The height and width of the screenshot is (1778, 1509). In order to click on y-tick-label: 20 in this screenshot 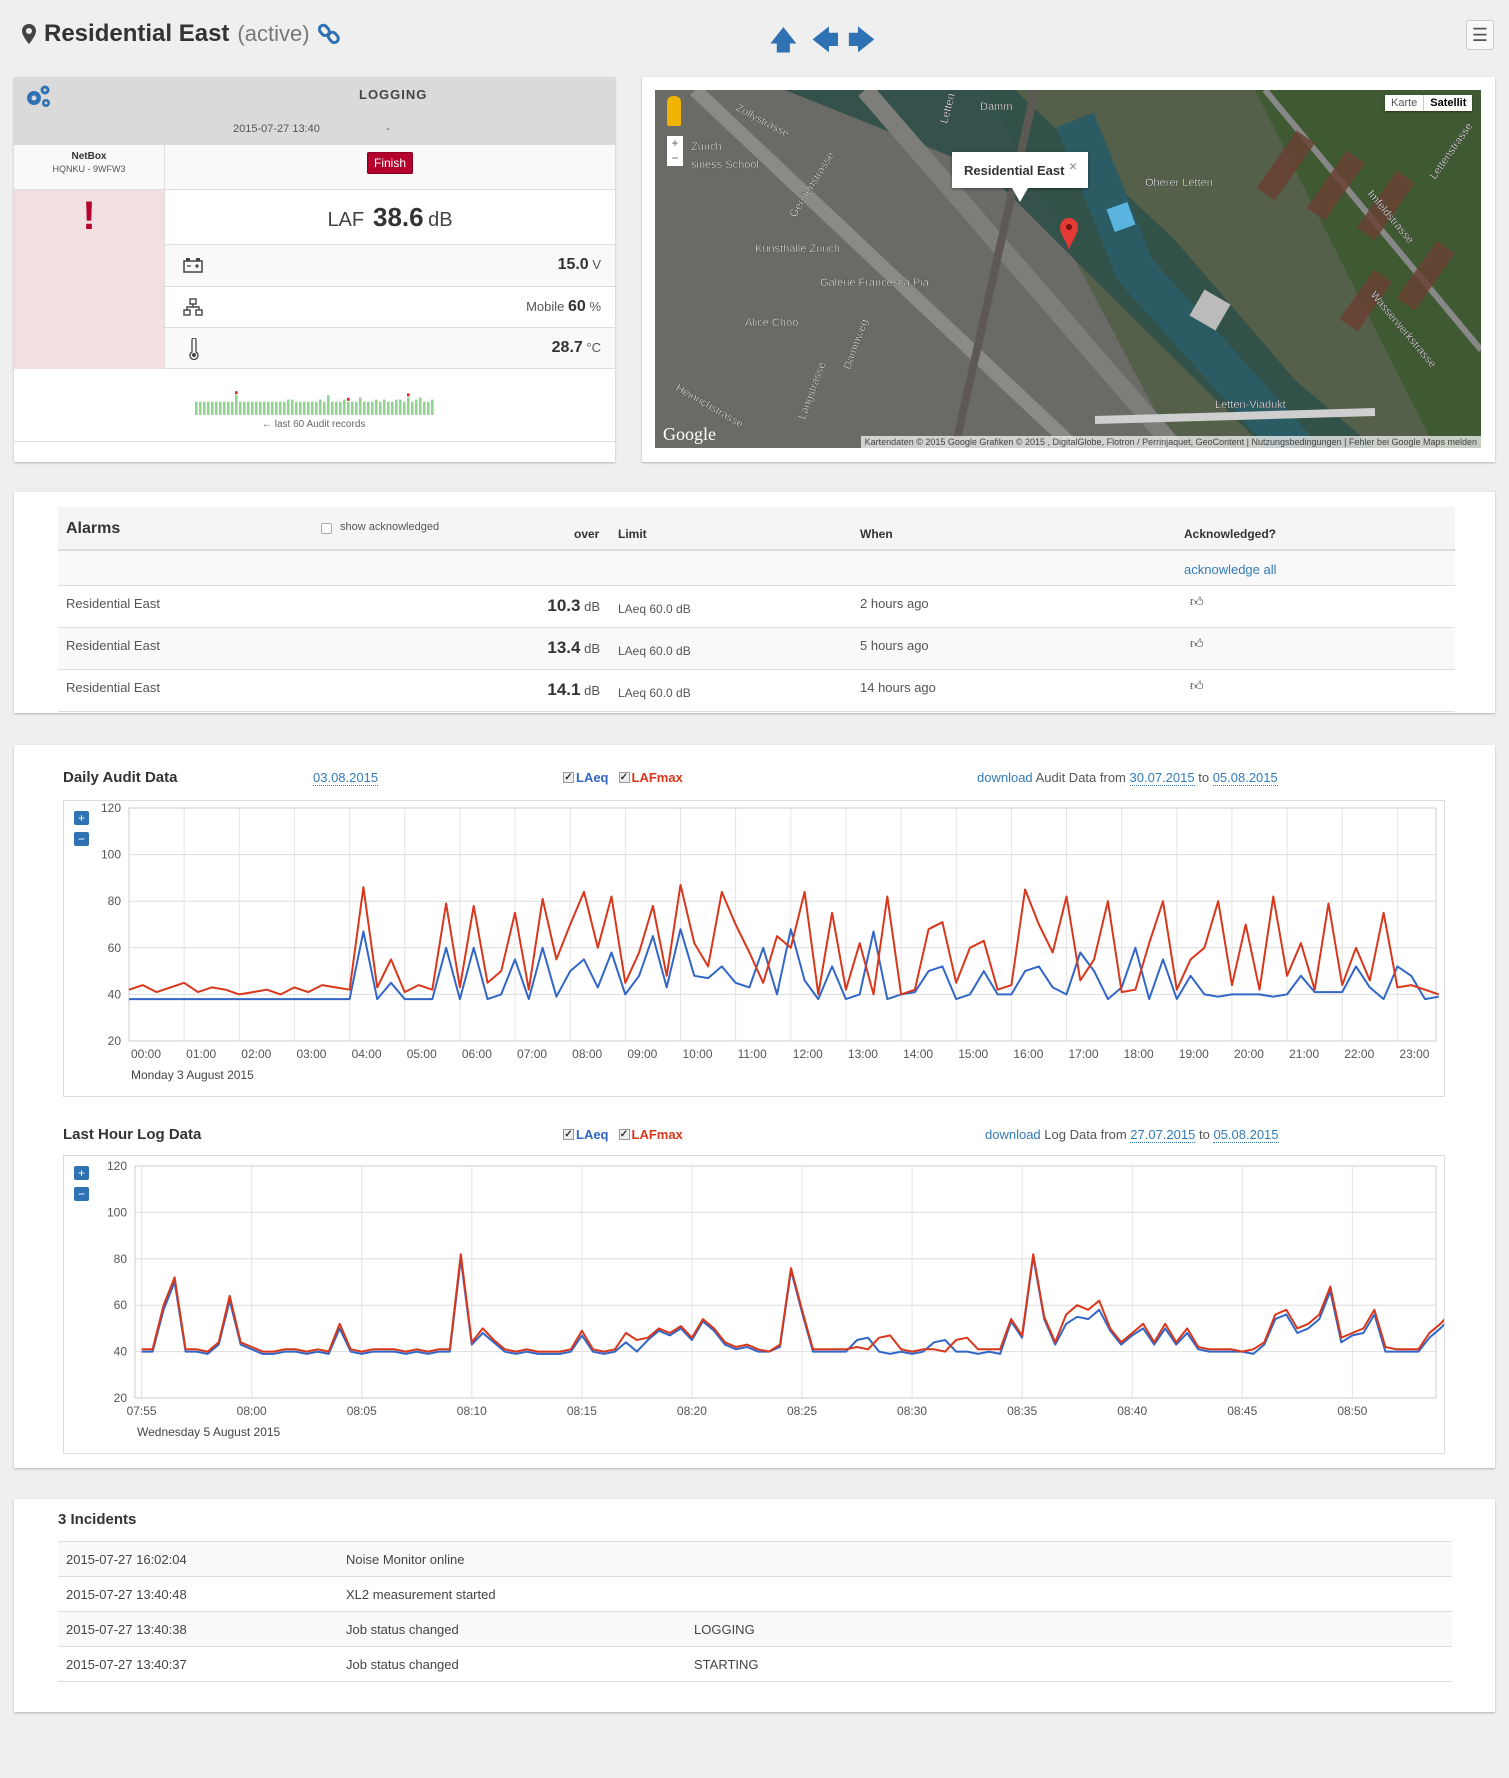, I will do `click(121, 1398)`.